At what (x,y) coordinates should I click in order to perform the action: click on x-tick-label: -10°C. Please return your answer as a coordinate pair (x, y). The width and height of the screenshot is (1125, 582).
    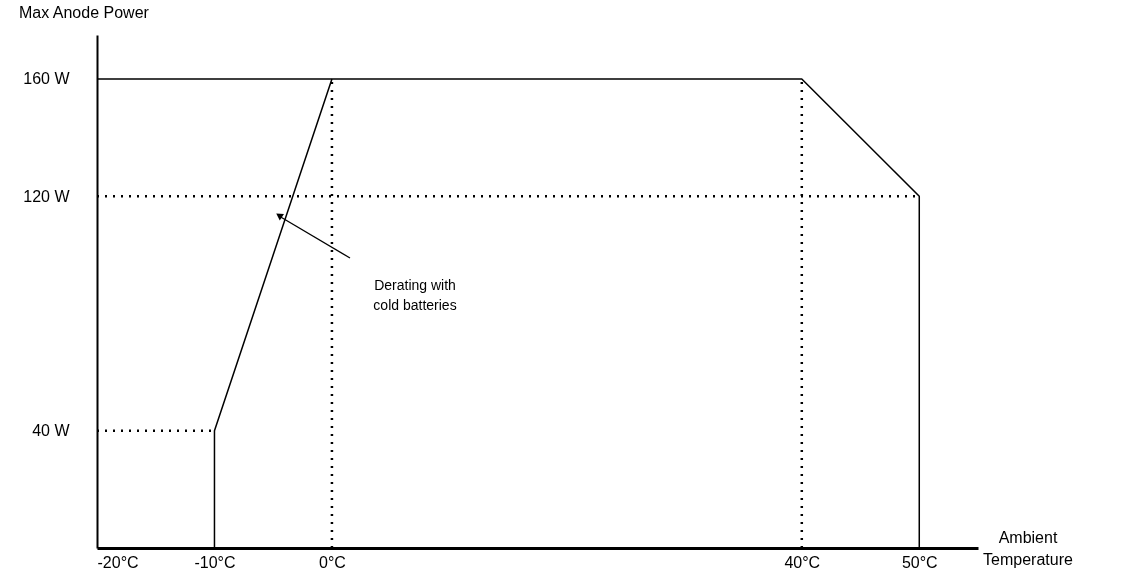
    Looking at the image, I should click on (215, 562).